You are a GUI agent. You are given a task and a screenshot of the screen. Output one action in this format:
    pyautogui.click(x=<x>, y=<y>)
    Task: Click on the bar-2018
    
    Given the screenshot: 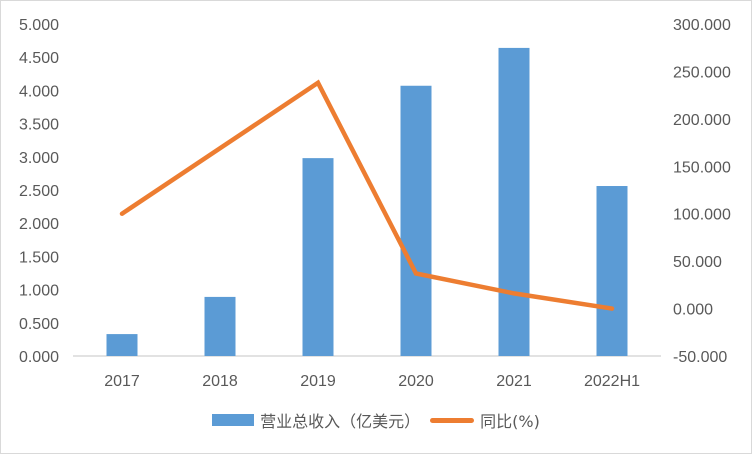 What is the action you would take?
    pyautogui.click(x=220, y=326)
    